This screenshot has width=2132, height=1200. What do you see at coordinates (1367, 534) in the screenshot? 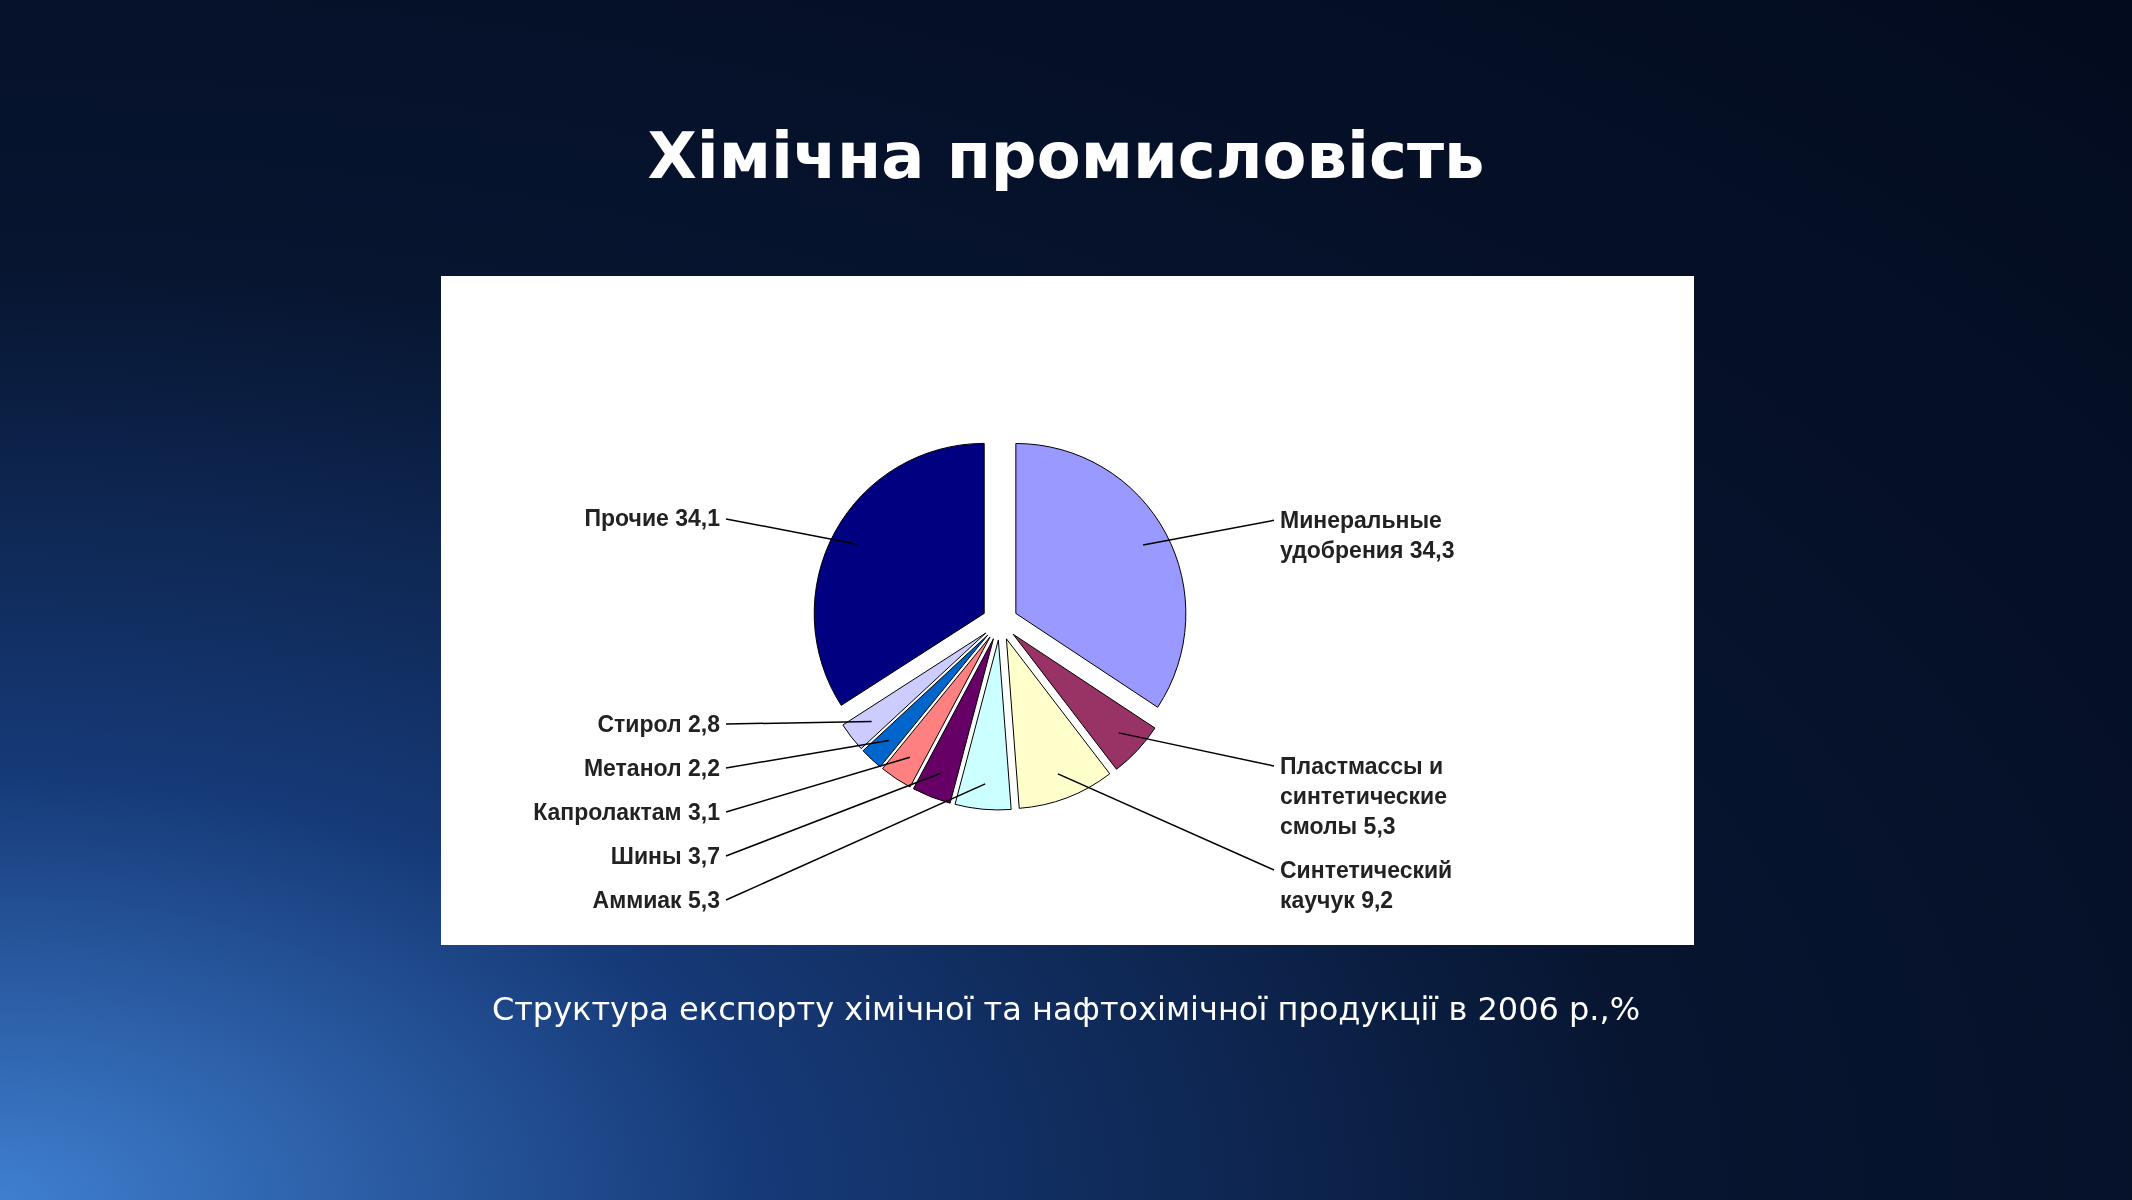
I see `slice-label: Минеральные удобрения 34,3` at bounding box center [1367, 534].